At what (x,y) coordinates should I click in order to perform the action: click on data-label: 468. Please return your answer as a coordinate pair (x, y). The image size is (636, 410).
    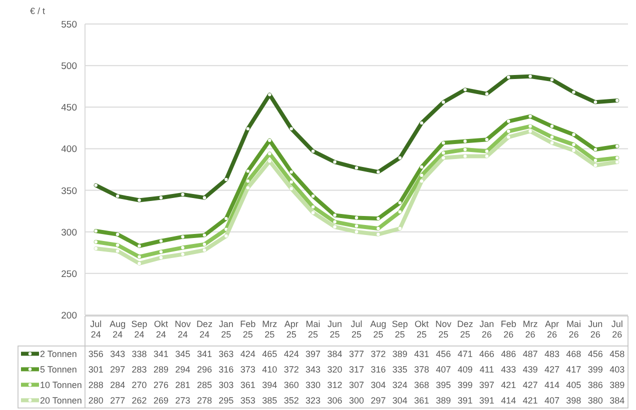
    Looking at the image, I should click on (574, 354).